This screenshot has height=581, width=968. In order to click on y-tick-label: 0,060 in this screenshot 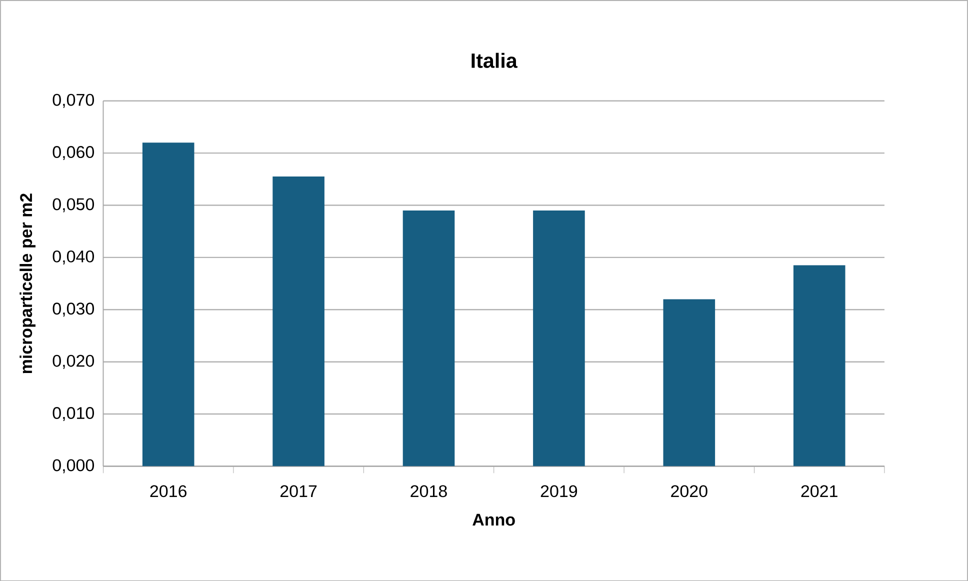, I will do `click(73, 153)`.